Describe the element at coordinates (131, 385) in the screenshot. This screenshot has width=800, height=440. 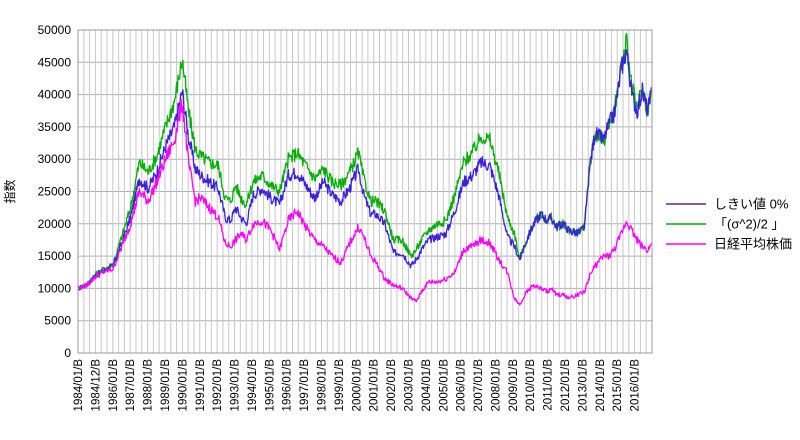
I see `x-tick-label: 1987/01/B` at that location.